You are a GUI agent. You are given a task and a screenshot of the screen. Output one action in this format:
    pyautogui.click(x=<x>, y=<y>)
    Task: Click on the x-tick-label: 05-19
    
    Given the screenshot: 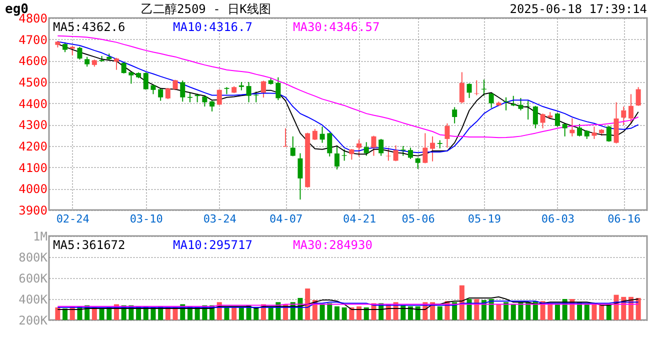 What is the action you would take?
    pyautogui.click(x=485, y=219)
    